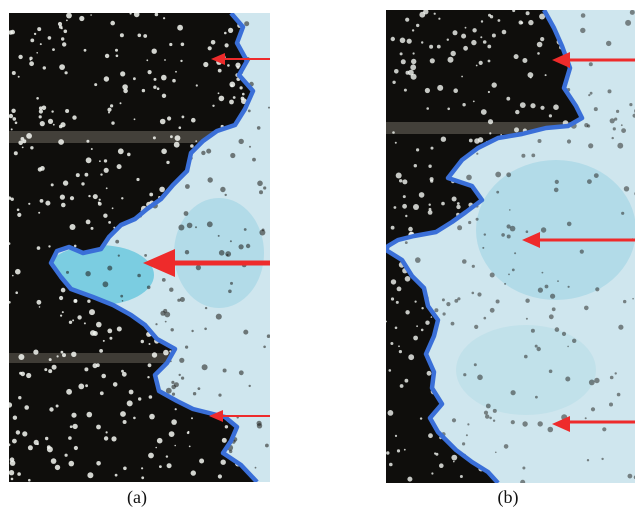  I want to click on arrow-middle-a, so click(206, 263).